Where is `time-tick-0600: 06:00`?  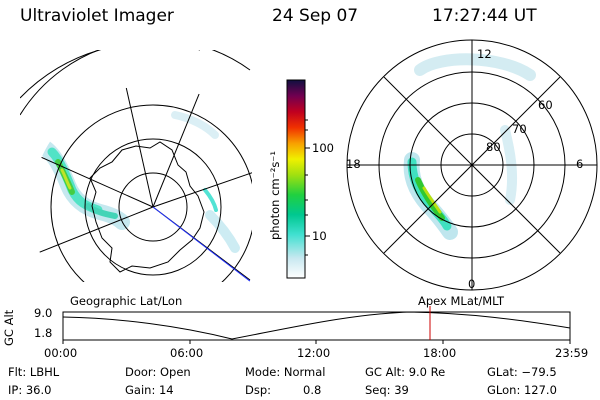 time-tick-0600: 06:00 is located at coordinates (187, 353).